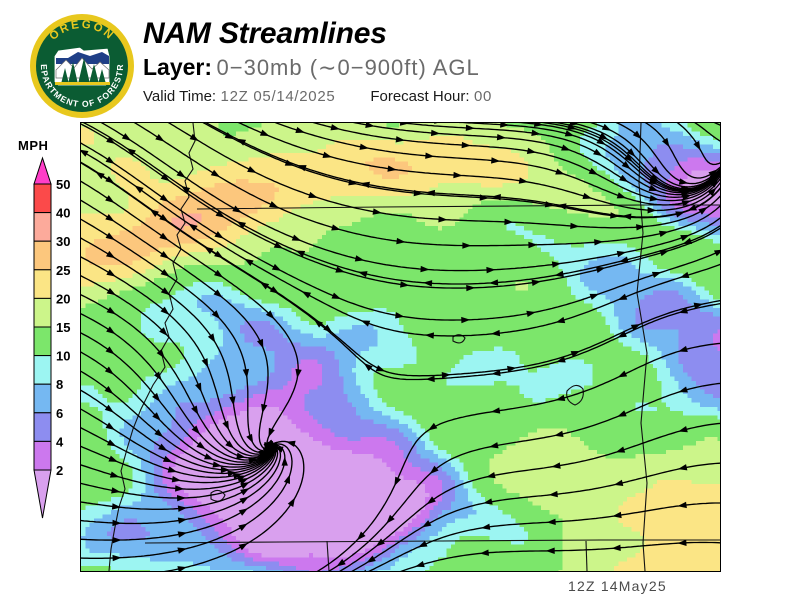 This screenshot has width=800, height=600. Describe the element at coordinates (265, 33) in the screenshot. I see `page-title: NAM Streamlines` at that location.